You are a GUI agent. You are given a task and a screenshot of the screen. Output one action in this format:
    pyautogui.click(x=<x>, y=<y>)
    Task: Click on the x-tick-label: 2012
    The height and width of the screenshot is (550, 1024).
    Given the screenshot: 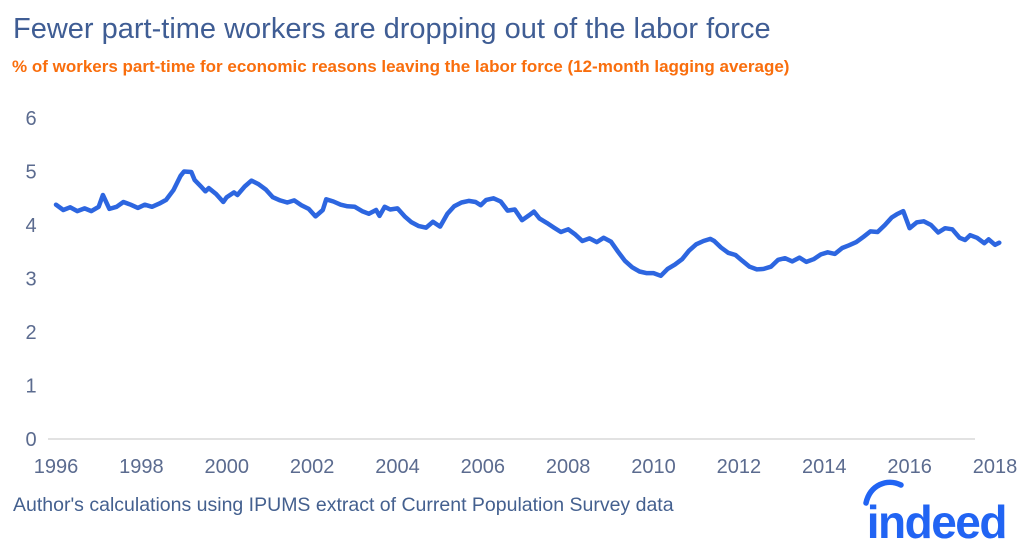 What is the action you would take?
    pyautogui.click(x=739, y=467)
    